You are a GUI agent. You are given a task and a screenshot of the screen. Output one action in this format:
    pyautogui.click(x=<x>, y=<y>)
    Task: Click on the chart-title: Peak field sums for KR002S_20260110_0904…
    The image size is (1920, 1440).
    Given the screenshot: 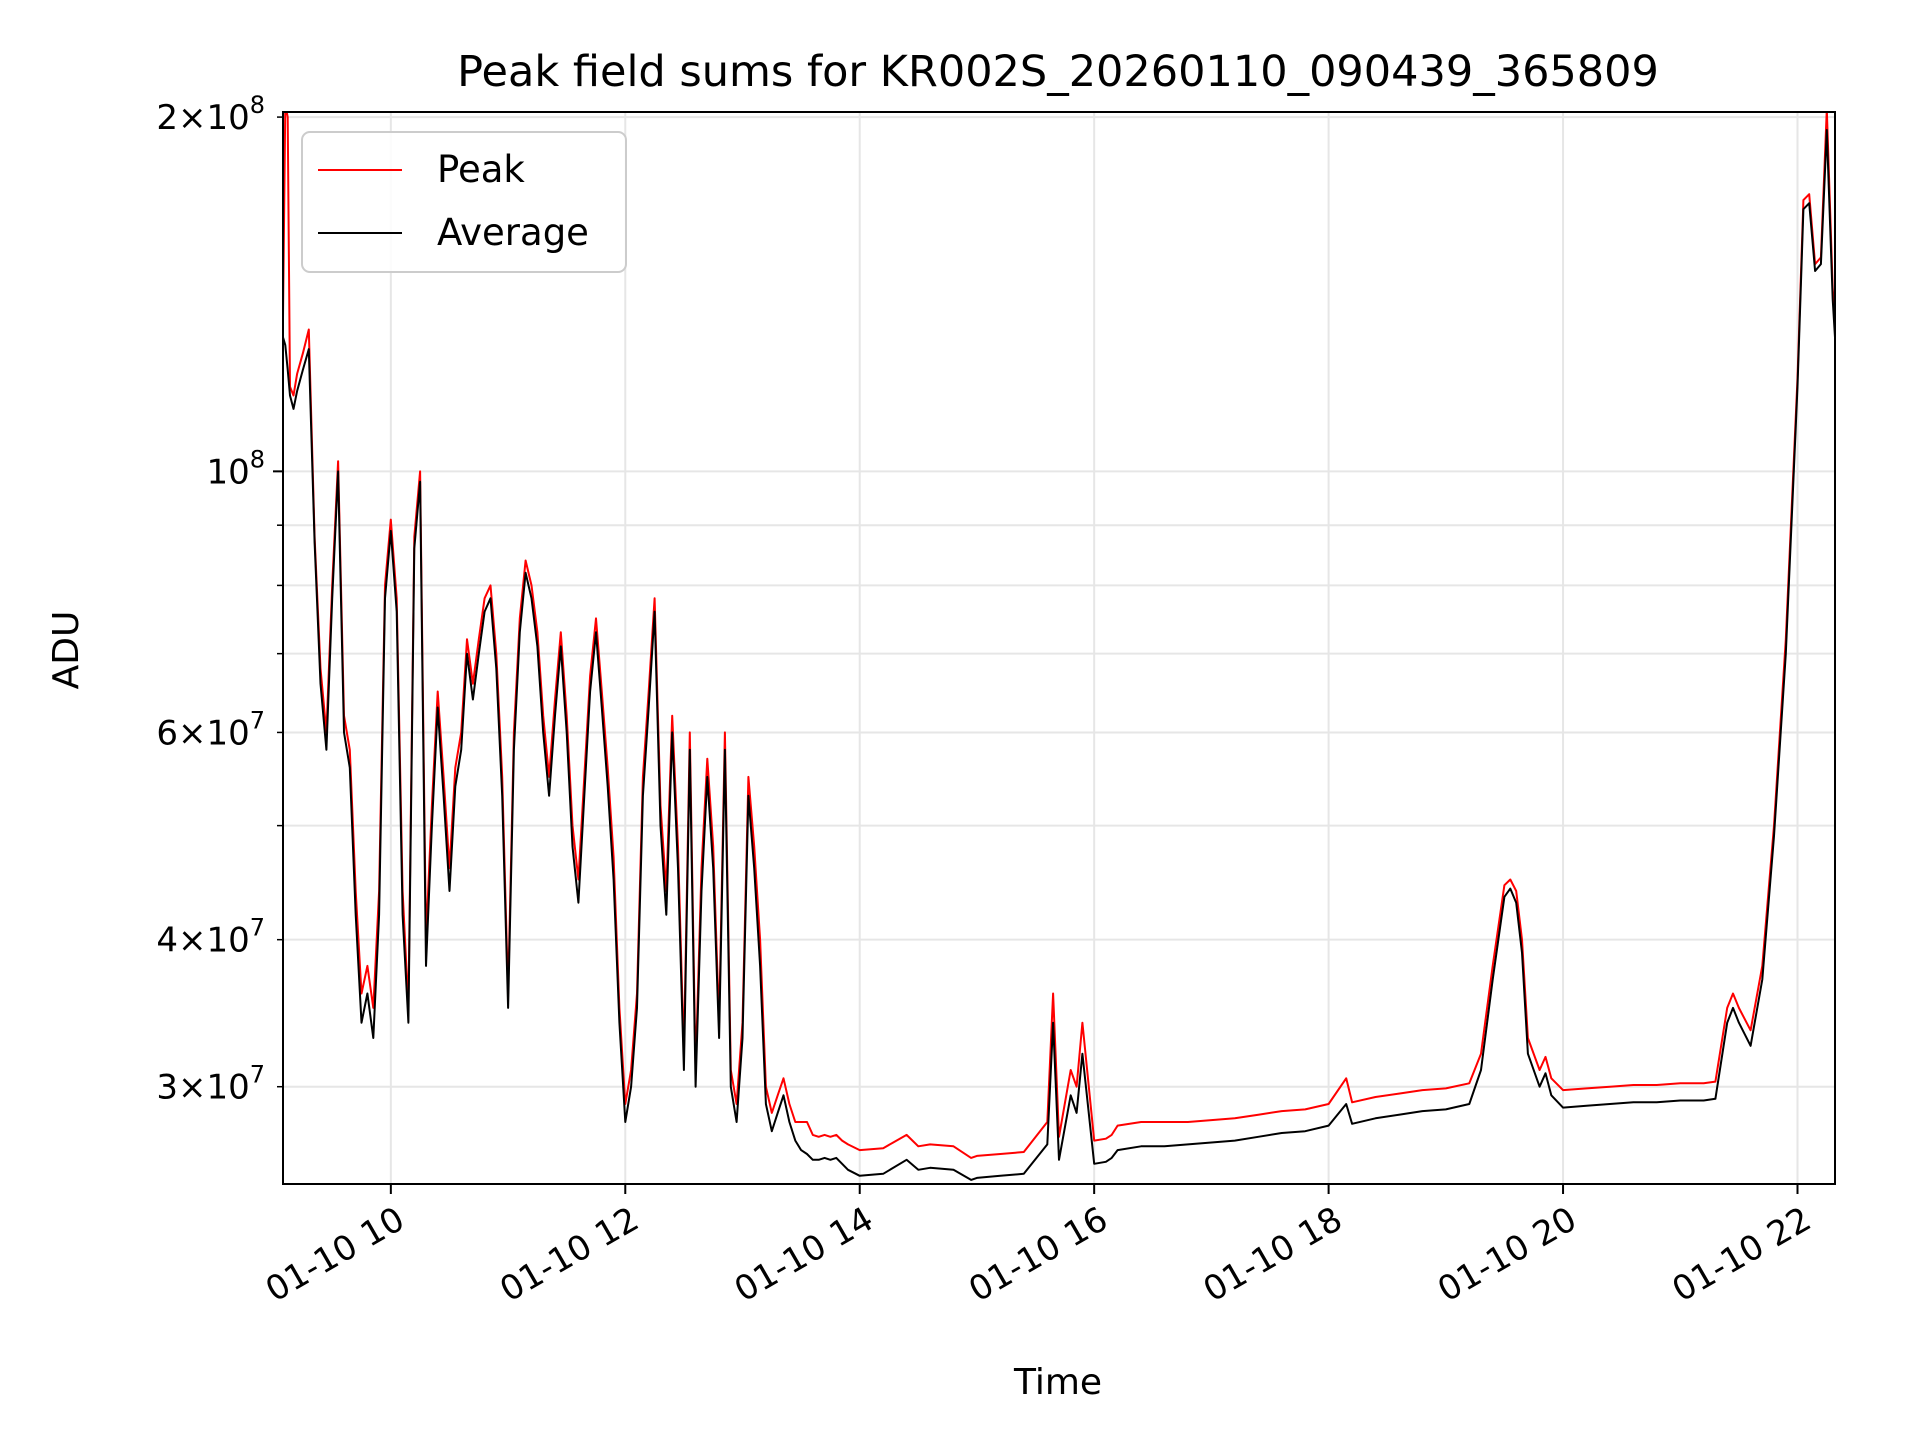 What is the action you would take?
    pyautogui.click(x=1058, y=72)
    